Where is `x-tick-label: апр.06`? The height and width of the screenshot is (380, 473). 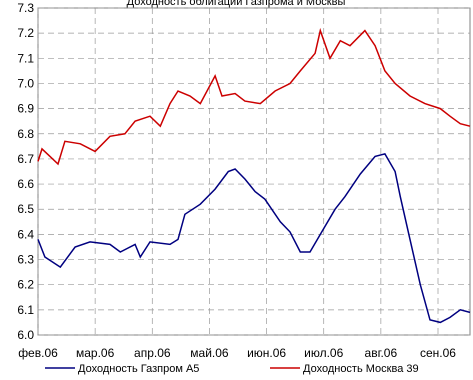 x-tick-label: апр.06 is located at coordinates (152, 353).